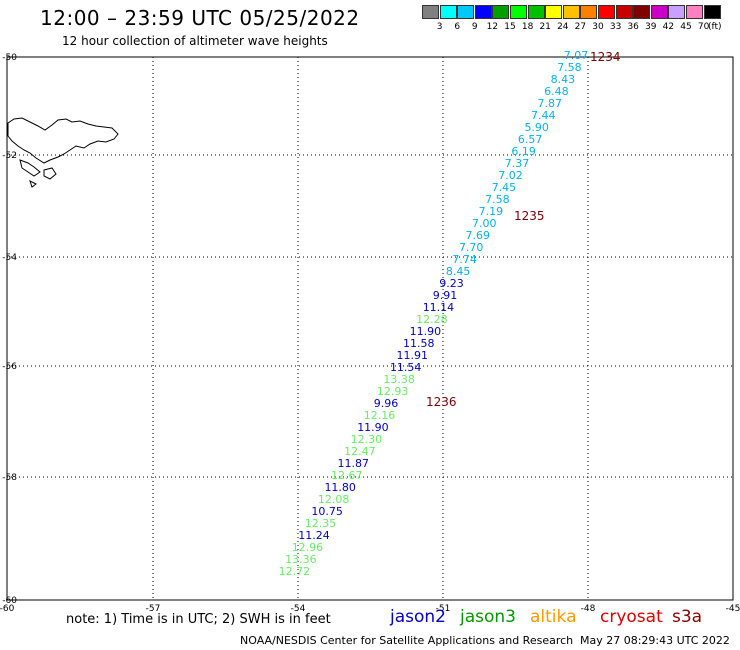 This screenshot has height=650, width=740. I want to click on land-outline, so click(63, 152).